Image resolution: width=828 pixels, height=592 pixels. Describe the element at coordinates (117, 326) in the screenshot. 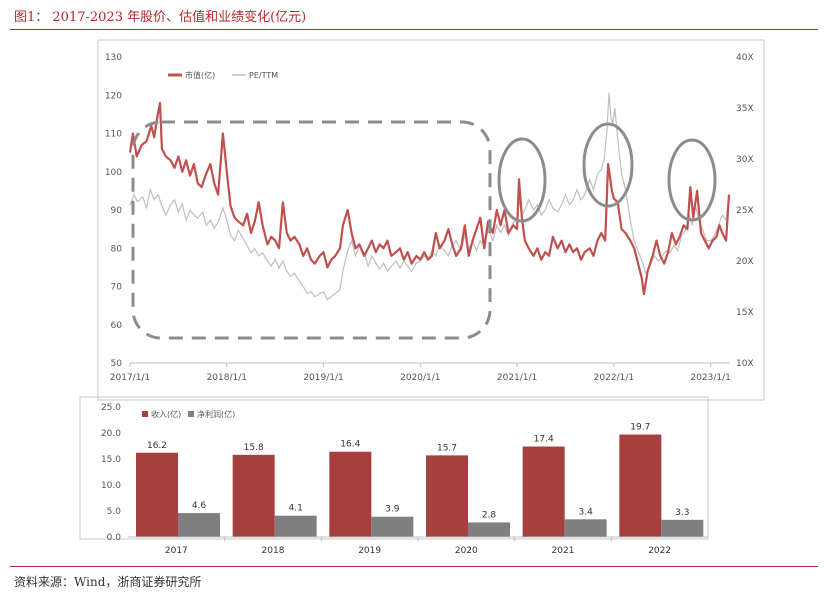

I see `left-tick-label: 60` at that location.